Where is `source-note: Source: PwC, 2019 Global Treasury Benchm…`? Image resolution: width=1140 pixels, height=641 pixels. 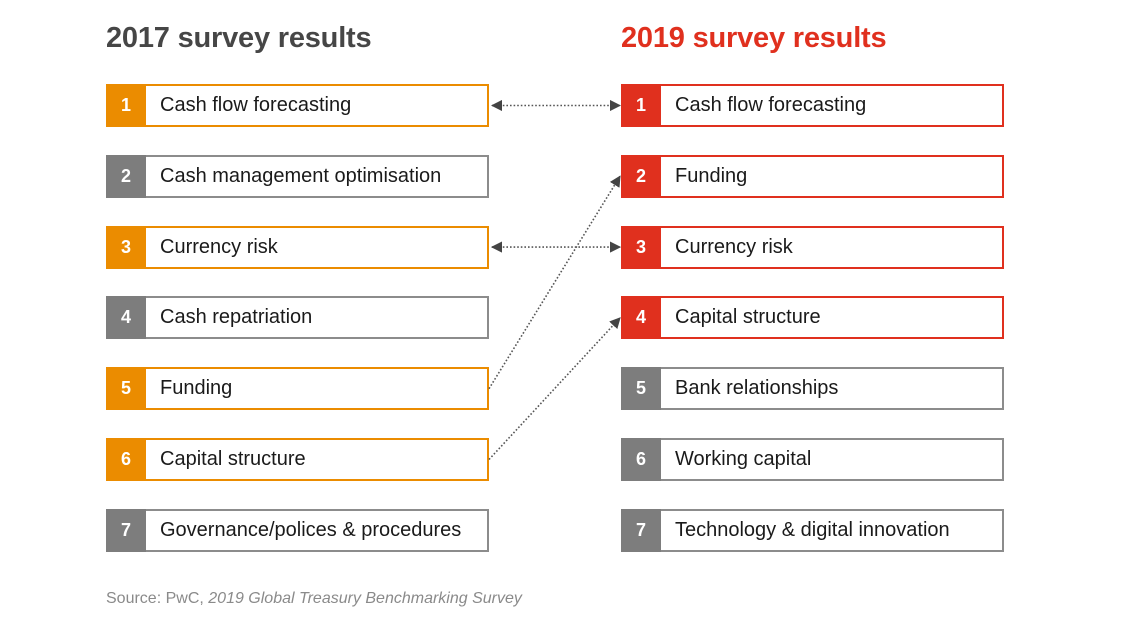
source-note: Source: PwC, 2019 Global Treasury Benchm… is located at coordinates (314, 599).